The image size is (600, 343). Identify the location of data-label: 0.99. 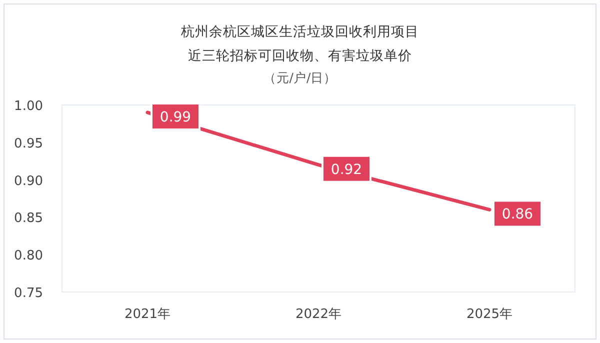
(176, 117).